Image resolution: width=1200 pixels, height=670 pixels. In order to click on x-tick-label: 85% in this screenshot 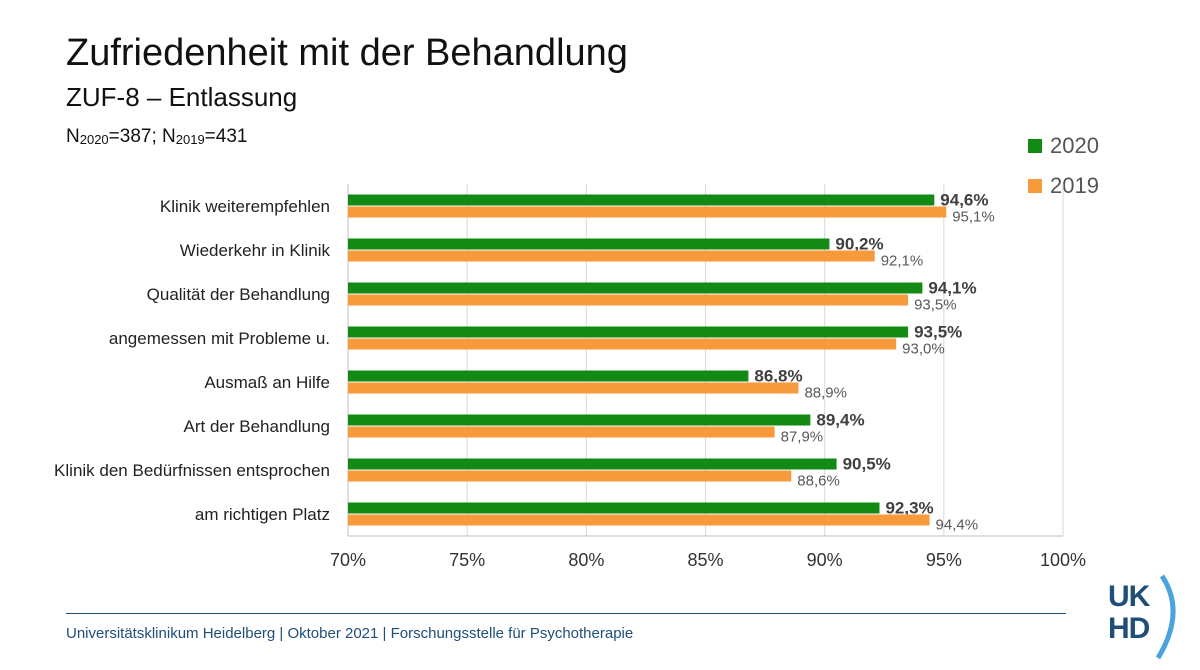, I will do `click(705, 560)`.